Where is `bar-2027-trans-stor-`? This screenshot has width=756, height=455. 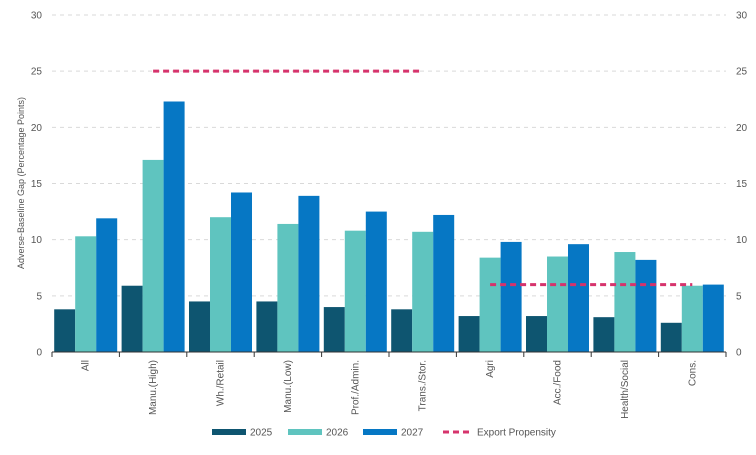 bar-2027-trans-stor- is located at coordinates (444, 283).